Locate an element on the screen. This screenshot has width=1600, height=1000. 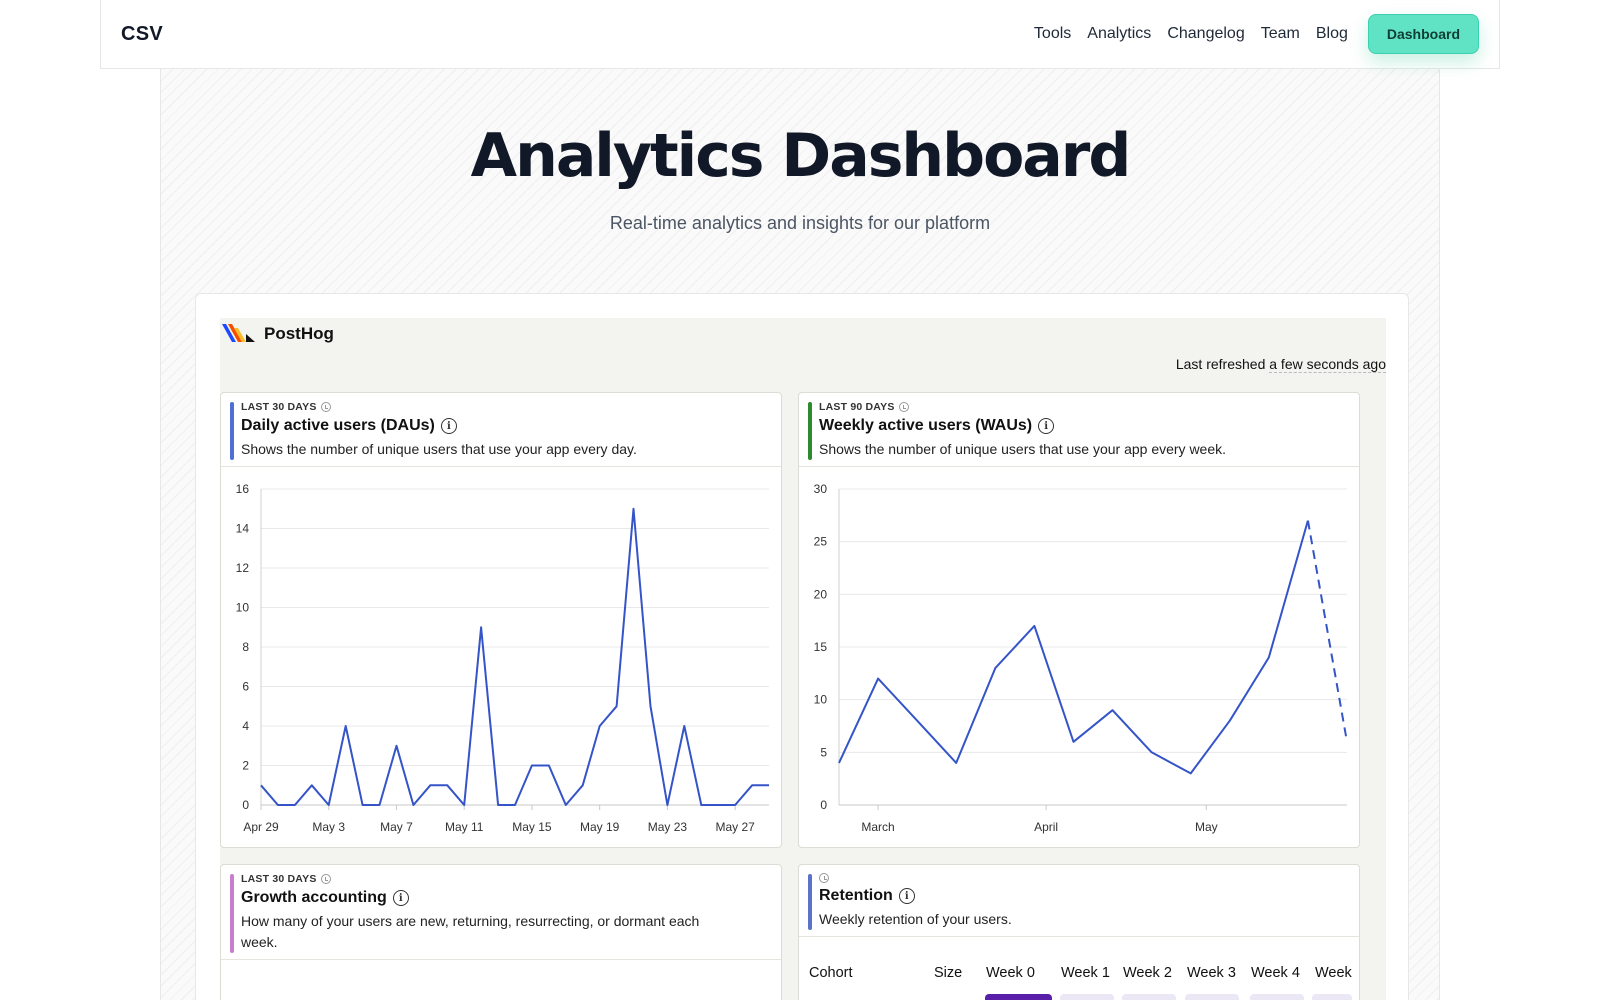
wau-period-label: LAST 90 DAYS is located at coordinates (857, 407).